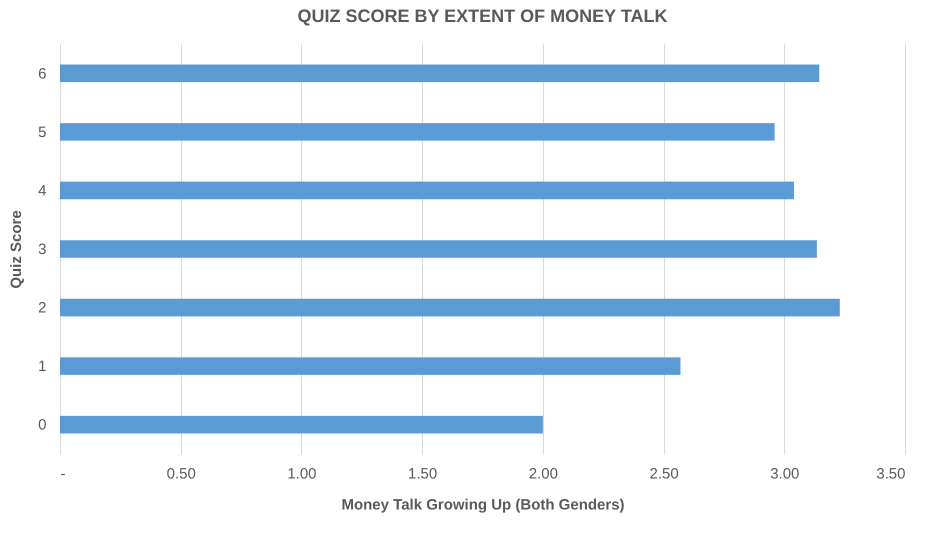 This screenshot has width=946, height=544. I want to click on y-tick-label: 2, so click(42, 308).